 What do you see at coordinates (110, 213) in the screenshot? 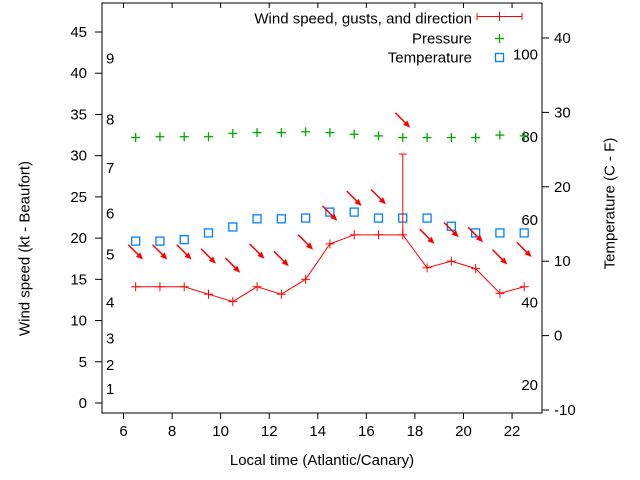
I see `beaufort-label: 6` at bounding box center [110, 213].